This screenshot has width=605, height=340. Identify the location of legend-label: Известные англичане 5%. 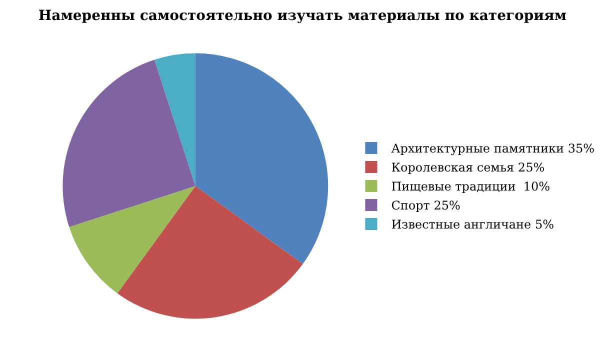
(472, 225).